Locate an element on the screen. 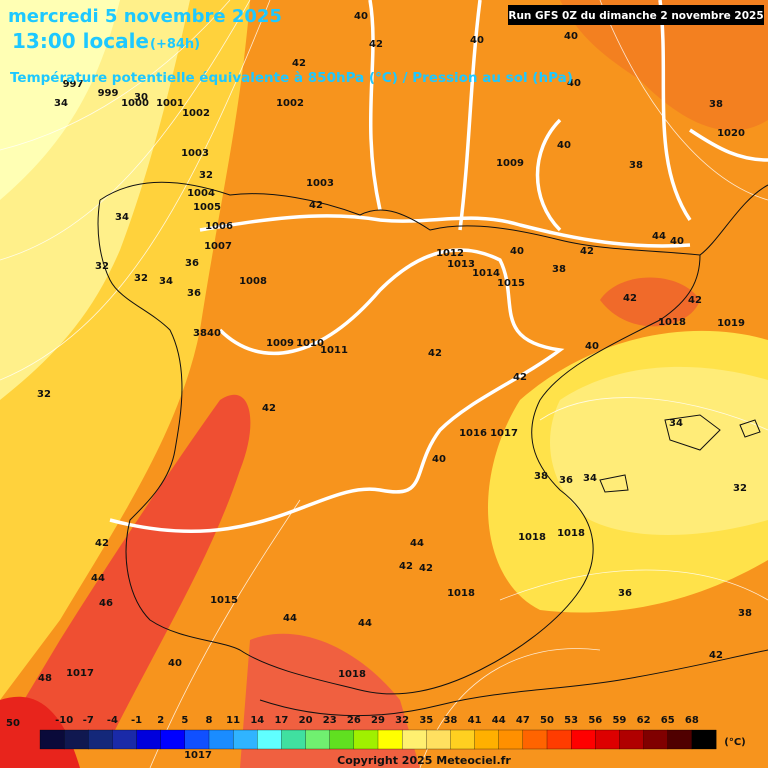 This screenshot has height=768, width=768. pressure-label: 1006 is located at coordinates (219, 226).